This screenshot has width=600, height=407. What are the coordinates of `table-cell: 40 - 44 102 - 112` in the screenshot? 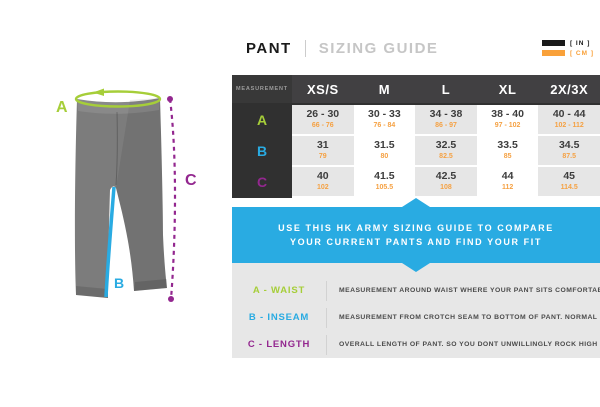 It's located at (569, 120).